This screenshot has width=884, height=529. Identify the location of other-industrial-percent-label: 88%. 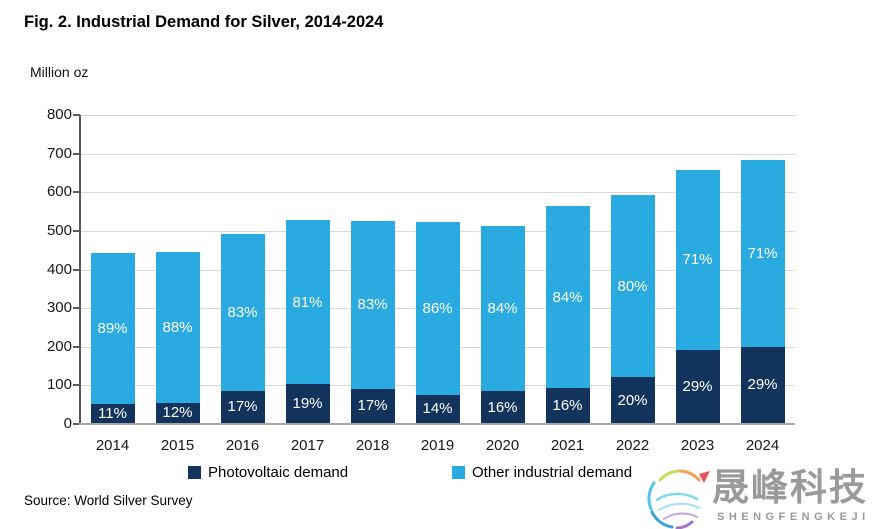
(177, 327).